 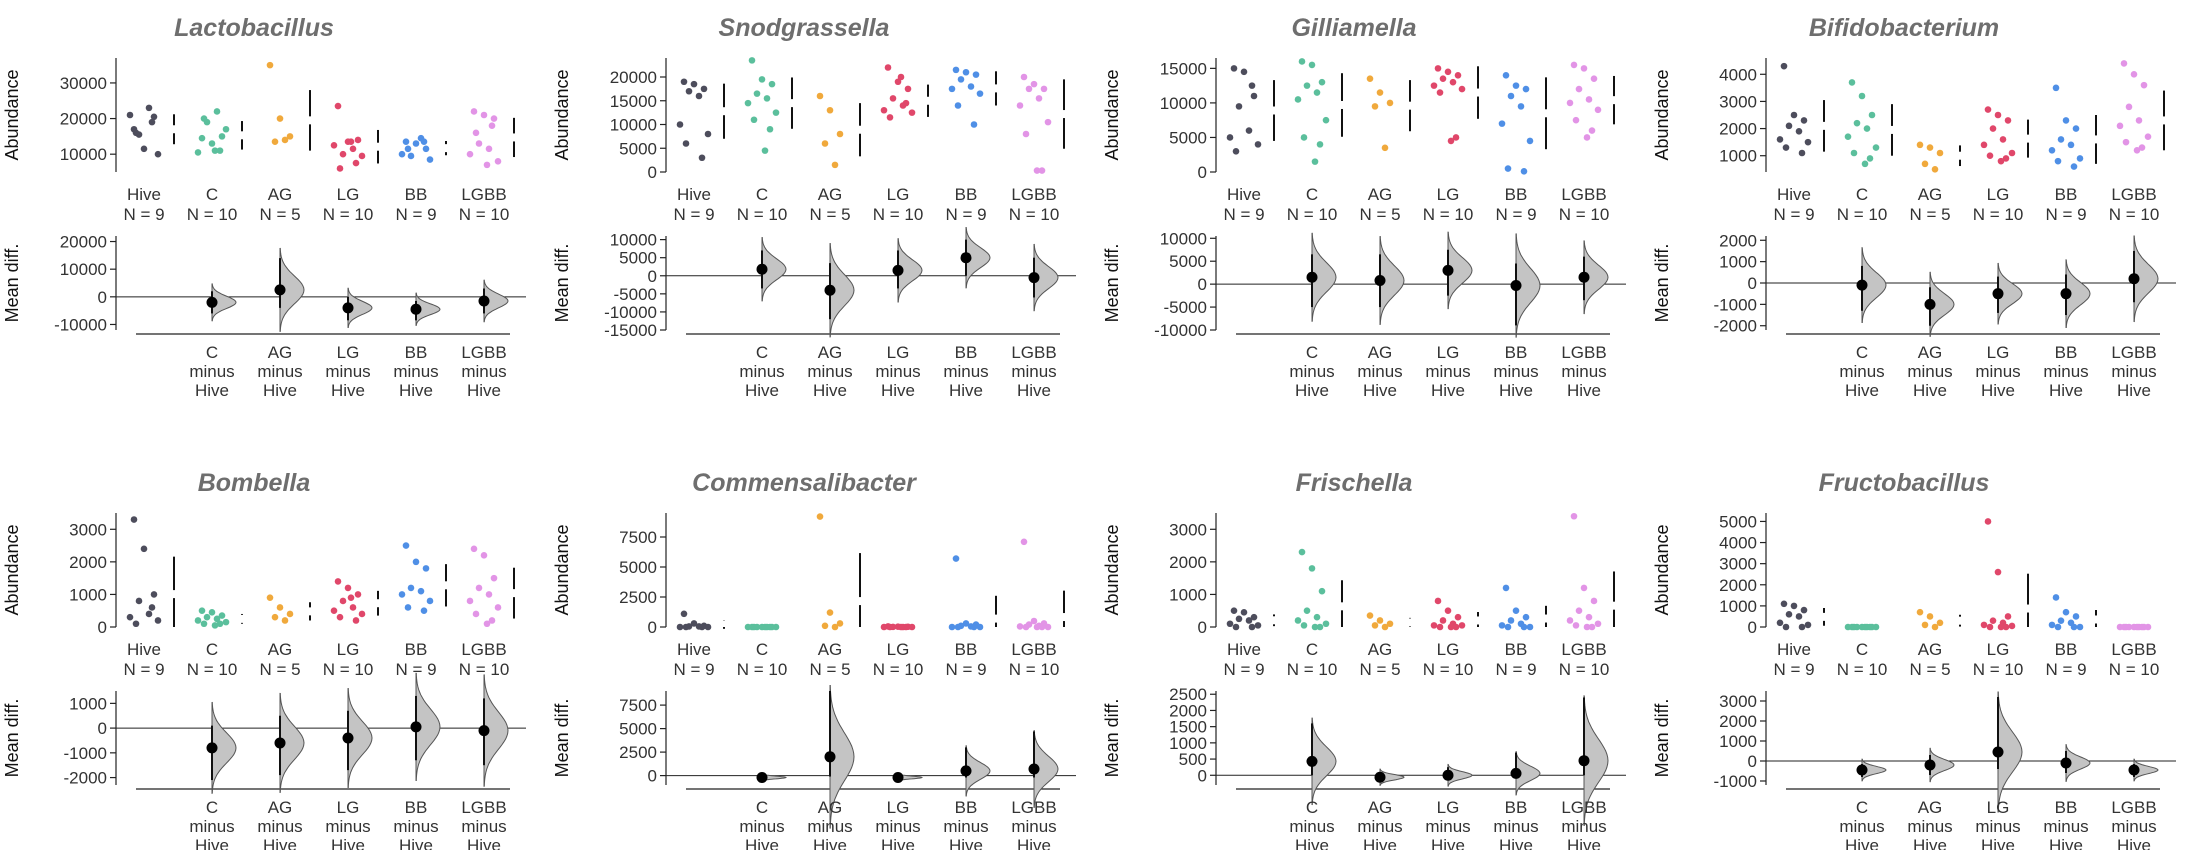 I want to click on diff-y-tick-label: 0, so click(x=652, y=776).